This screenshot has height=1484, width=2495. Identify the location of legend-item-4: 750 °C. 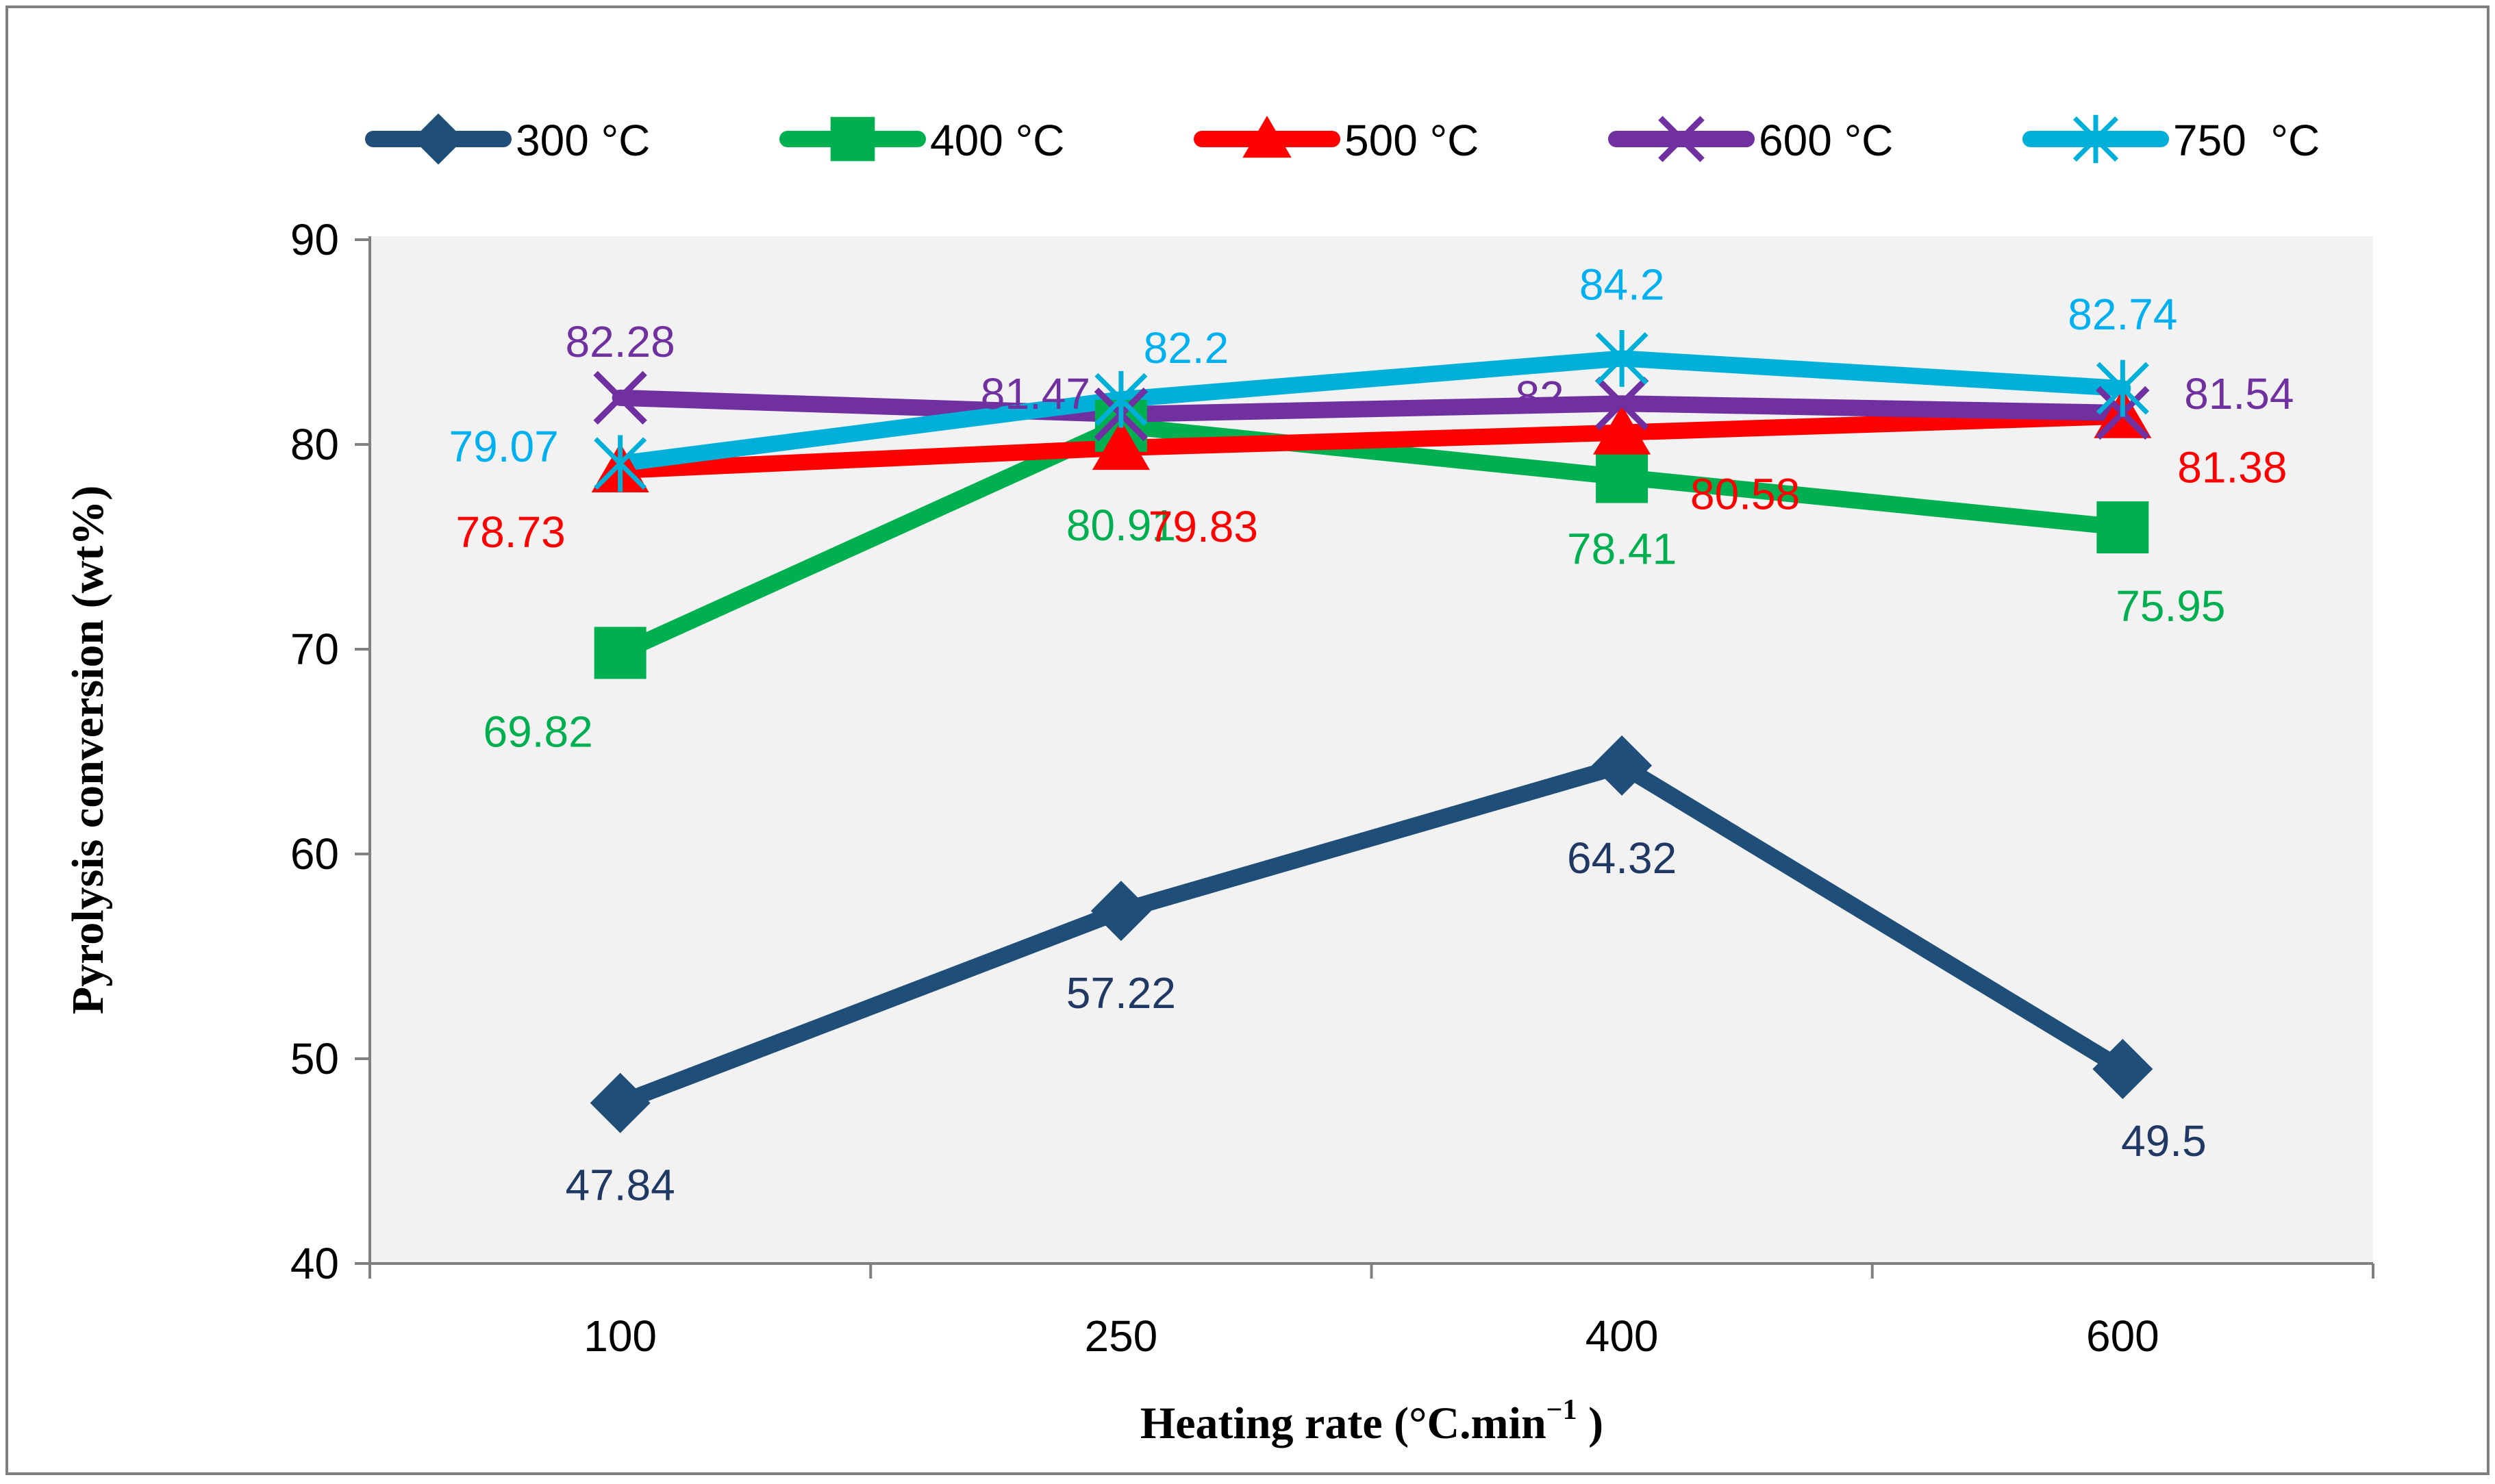
(2171, 139).